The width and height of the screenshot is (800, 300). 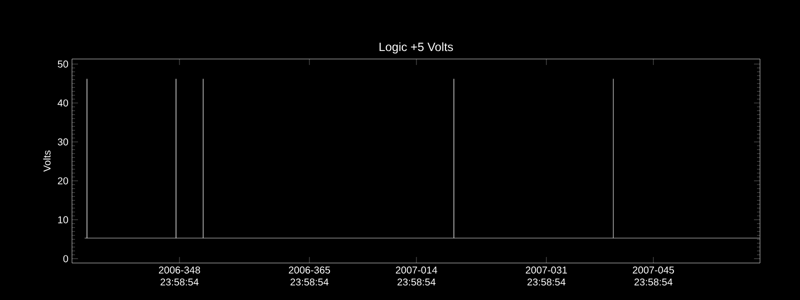 I want to click on chart-title: Logic +5 Volts, so click(x=416, y=48).